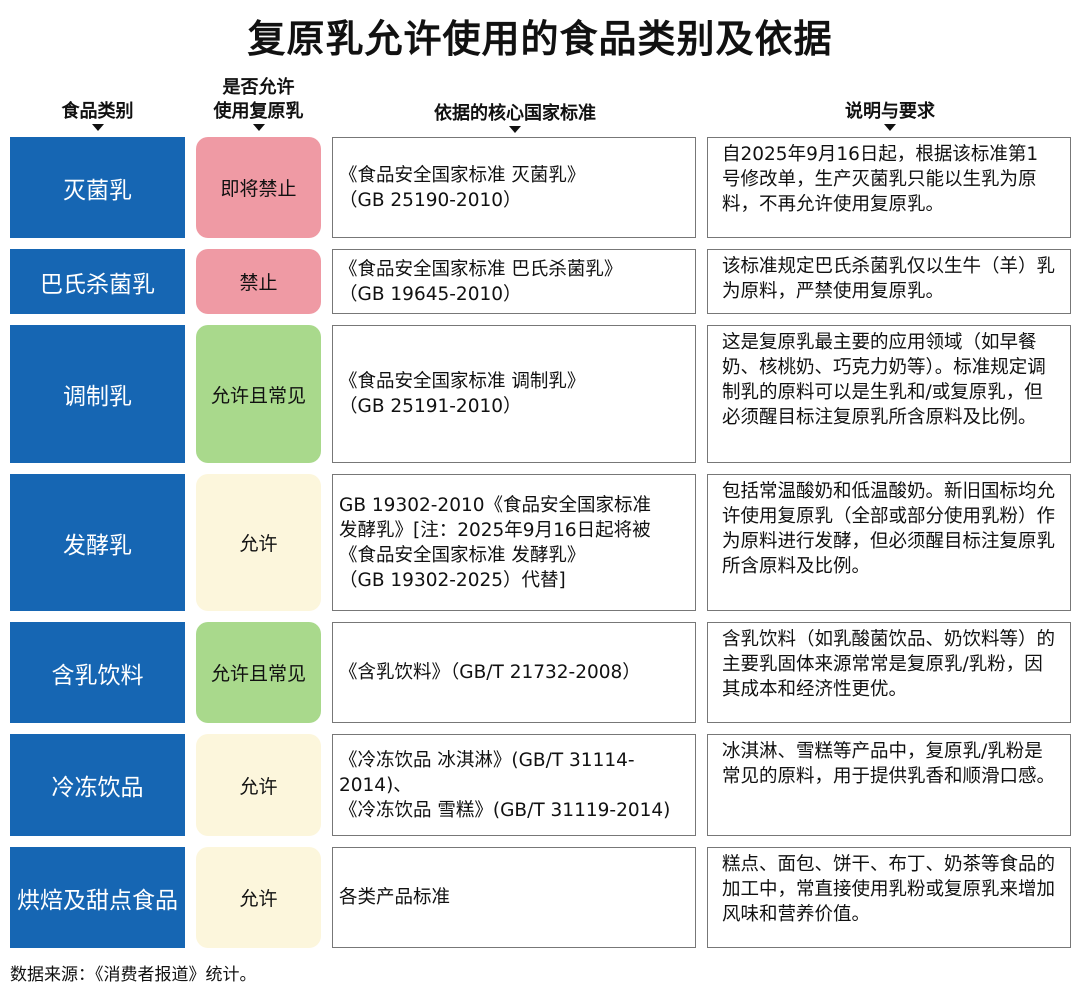 This screenshot has width=1080, height=994. I want to click on standard-cell: 《含乳饮料》（GB/T 21732-2008）, so click(514, 672).